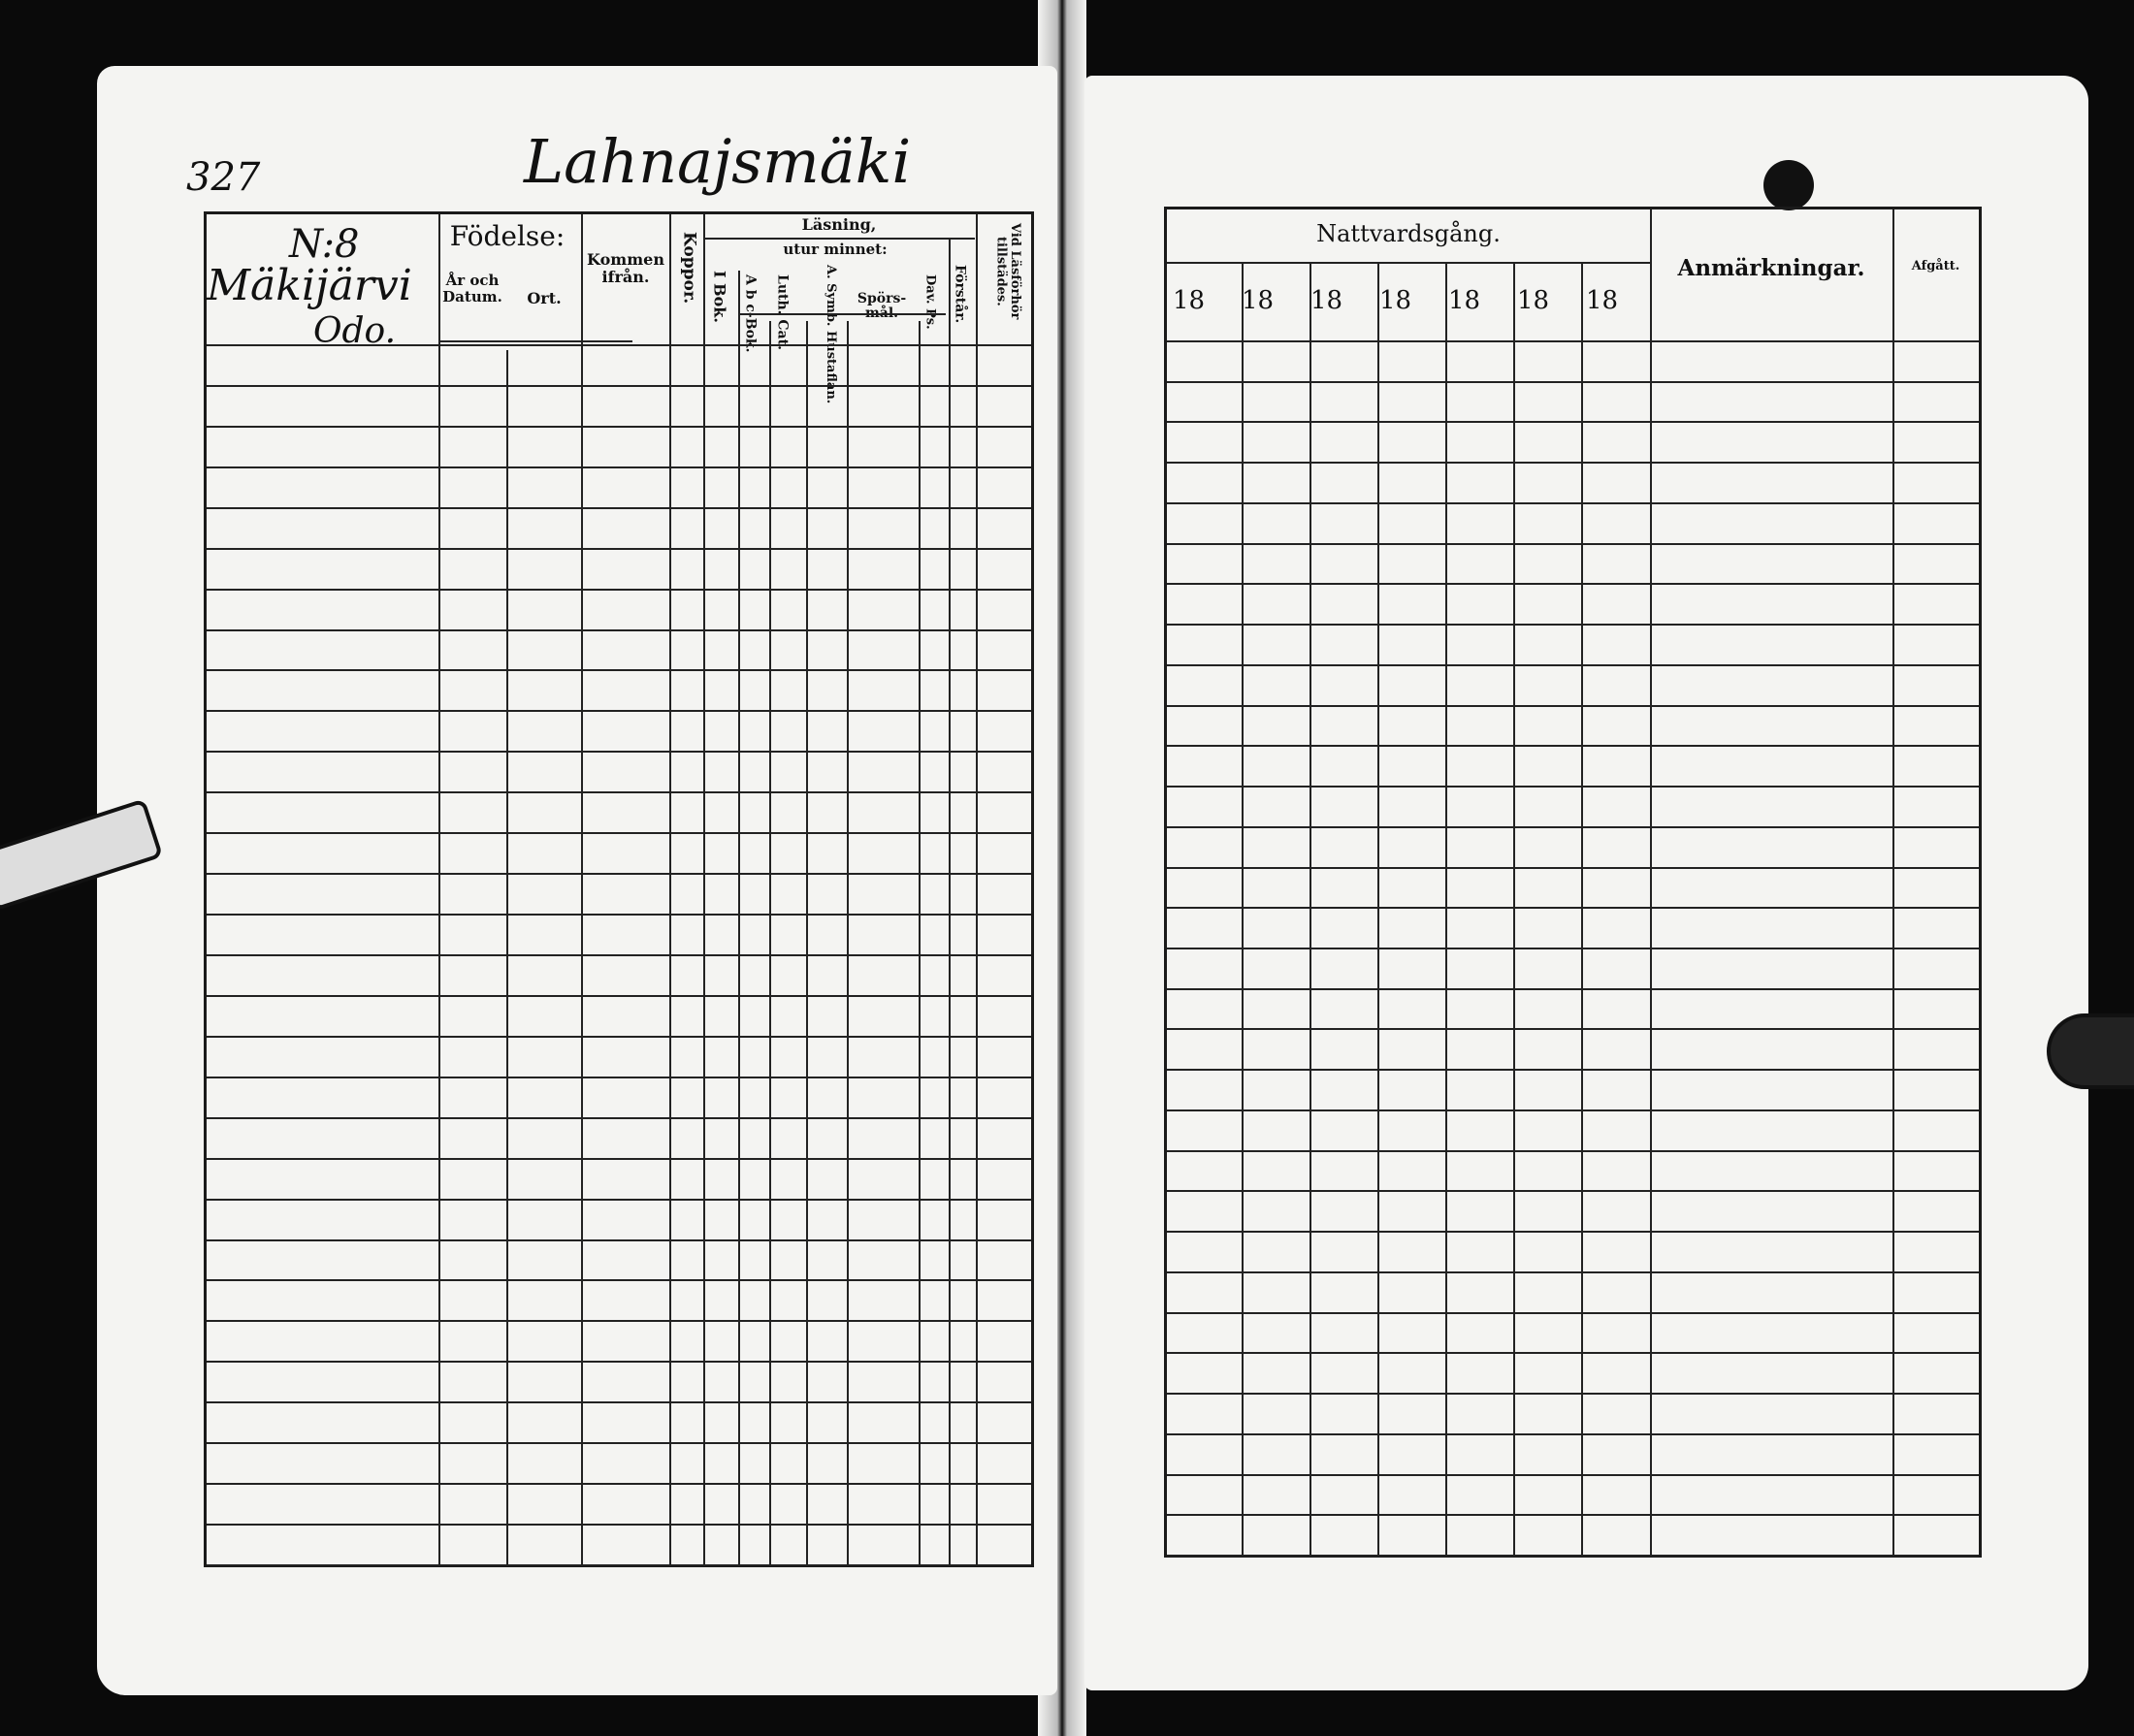 This screenshot has height=1736, width=2134. What do you see at coordinates (324, 244) in the screenshot?
I see `household-number: N:8` at bounding box center [324, 244].